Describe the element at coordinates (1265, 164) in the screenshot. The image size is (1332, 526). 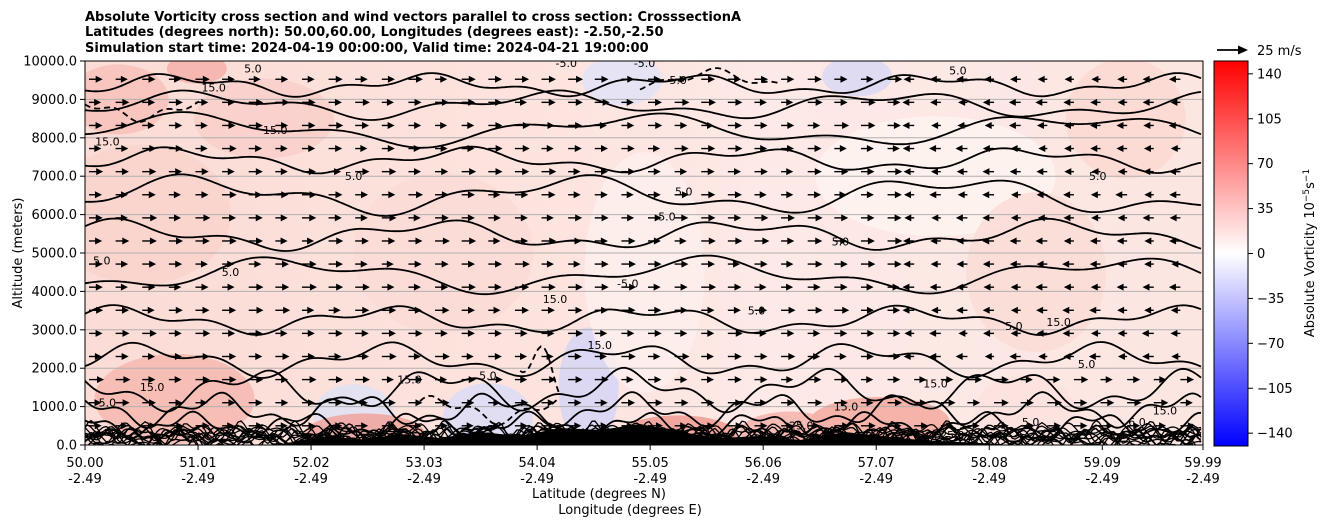
I see `colorbar-tick-label: 70` at that location.